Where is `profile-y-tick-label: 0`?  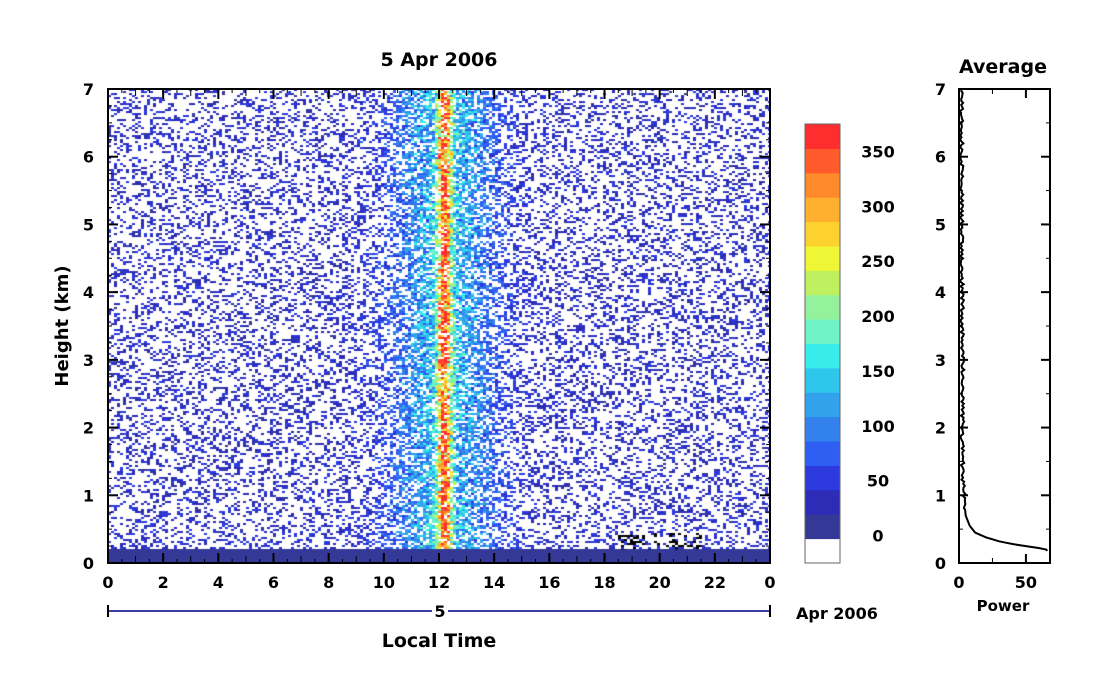
profile-y-tick-label: 0 is located at coordinates (940, 563).